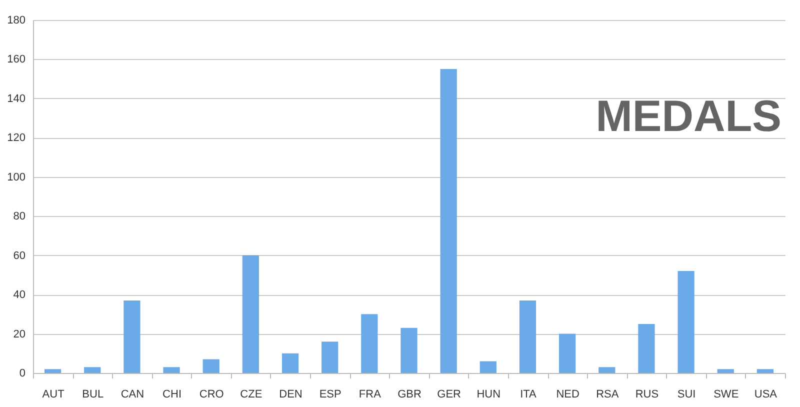  What do you see at coordinates (766, 394) in the screenshot?
I see `x-tick-label: USA` at bounding box center [766, 394].